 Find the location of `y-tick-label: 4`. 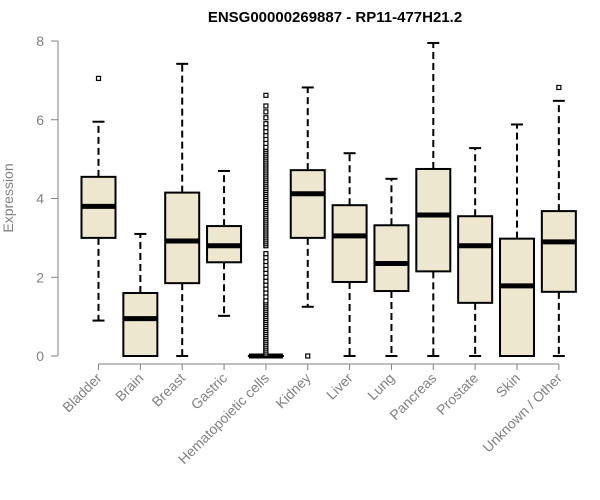

y-tick-label: 4 is located at coordinates (40, 199).